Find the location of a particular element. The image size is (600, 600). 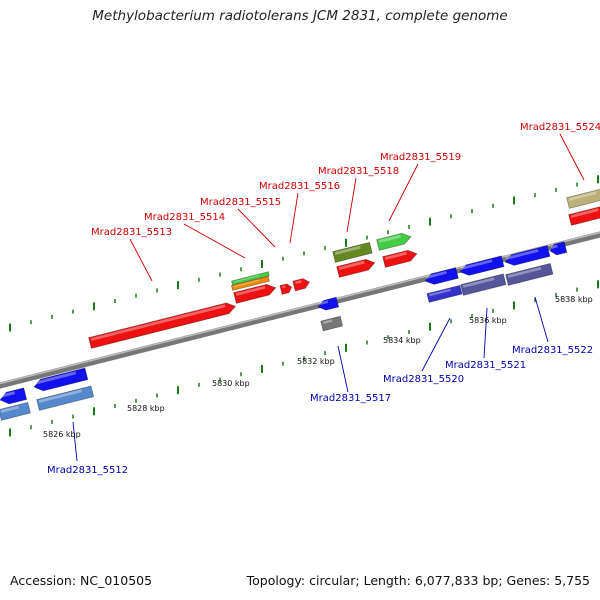

scale-label-5834: 5834 kbp is located at coordinates (402, 340).